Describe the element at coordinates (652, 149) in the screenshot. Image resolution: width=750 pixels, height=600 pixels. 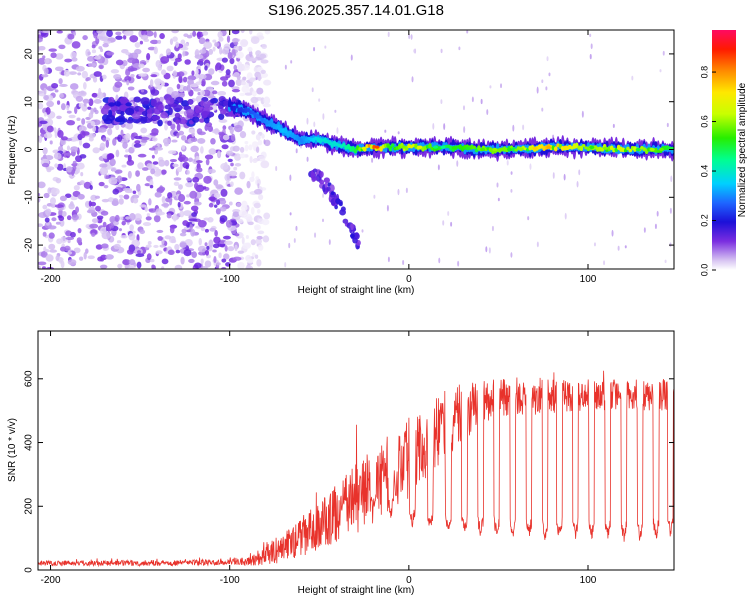
I see `ridge-peak` at that location.